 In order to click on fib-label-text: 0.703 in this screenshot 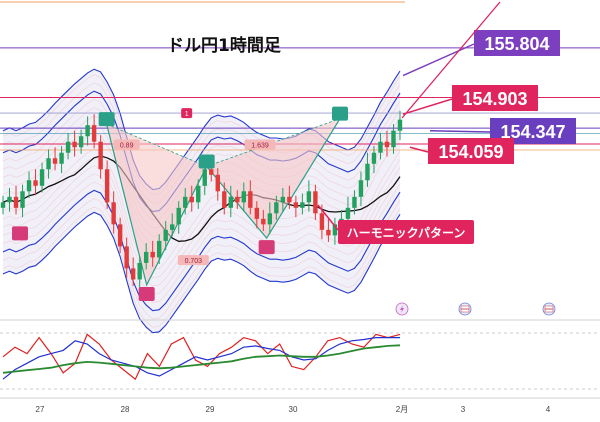, I will do `click(194, 261)`.